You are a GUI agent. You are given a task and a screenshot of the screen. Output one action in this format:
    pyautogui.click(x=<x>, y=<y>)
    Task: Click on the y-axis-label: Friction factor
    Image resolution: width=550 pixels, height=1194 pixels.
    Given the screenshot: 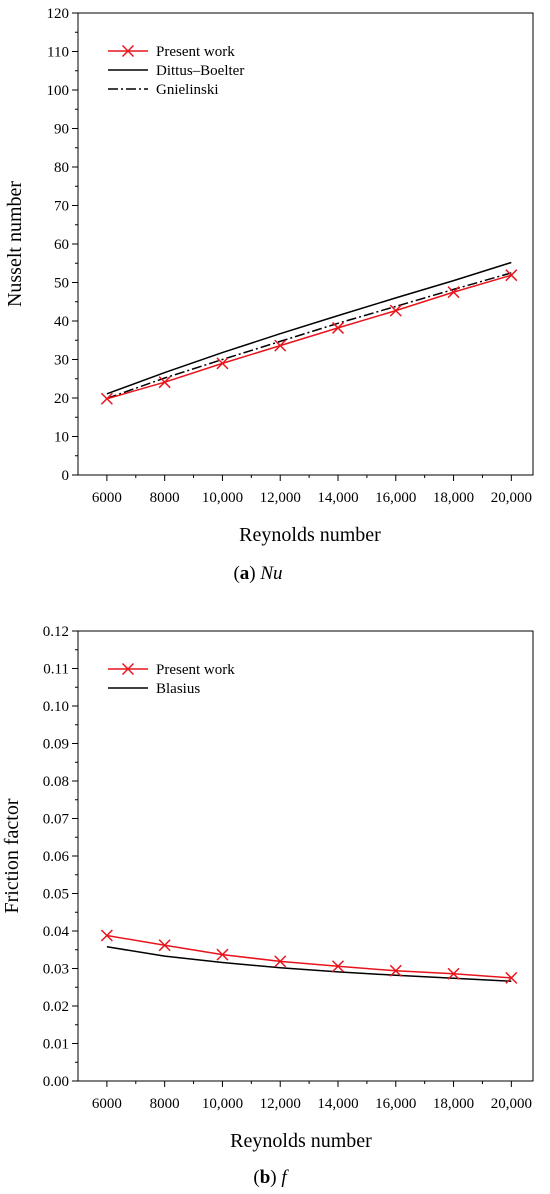 What is the action you would take?
    pyautogui.click(x=12, y=855)
    